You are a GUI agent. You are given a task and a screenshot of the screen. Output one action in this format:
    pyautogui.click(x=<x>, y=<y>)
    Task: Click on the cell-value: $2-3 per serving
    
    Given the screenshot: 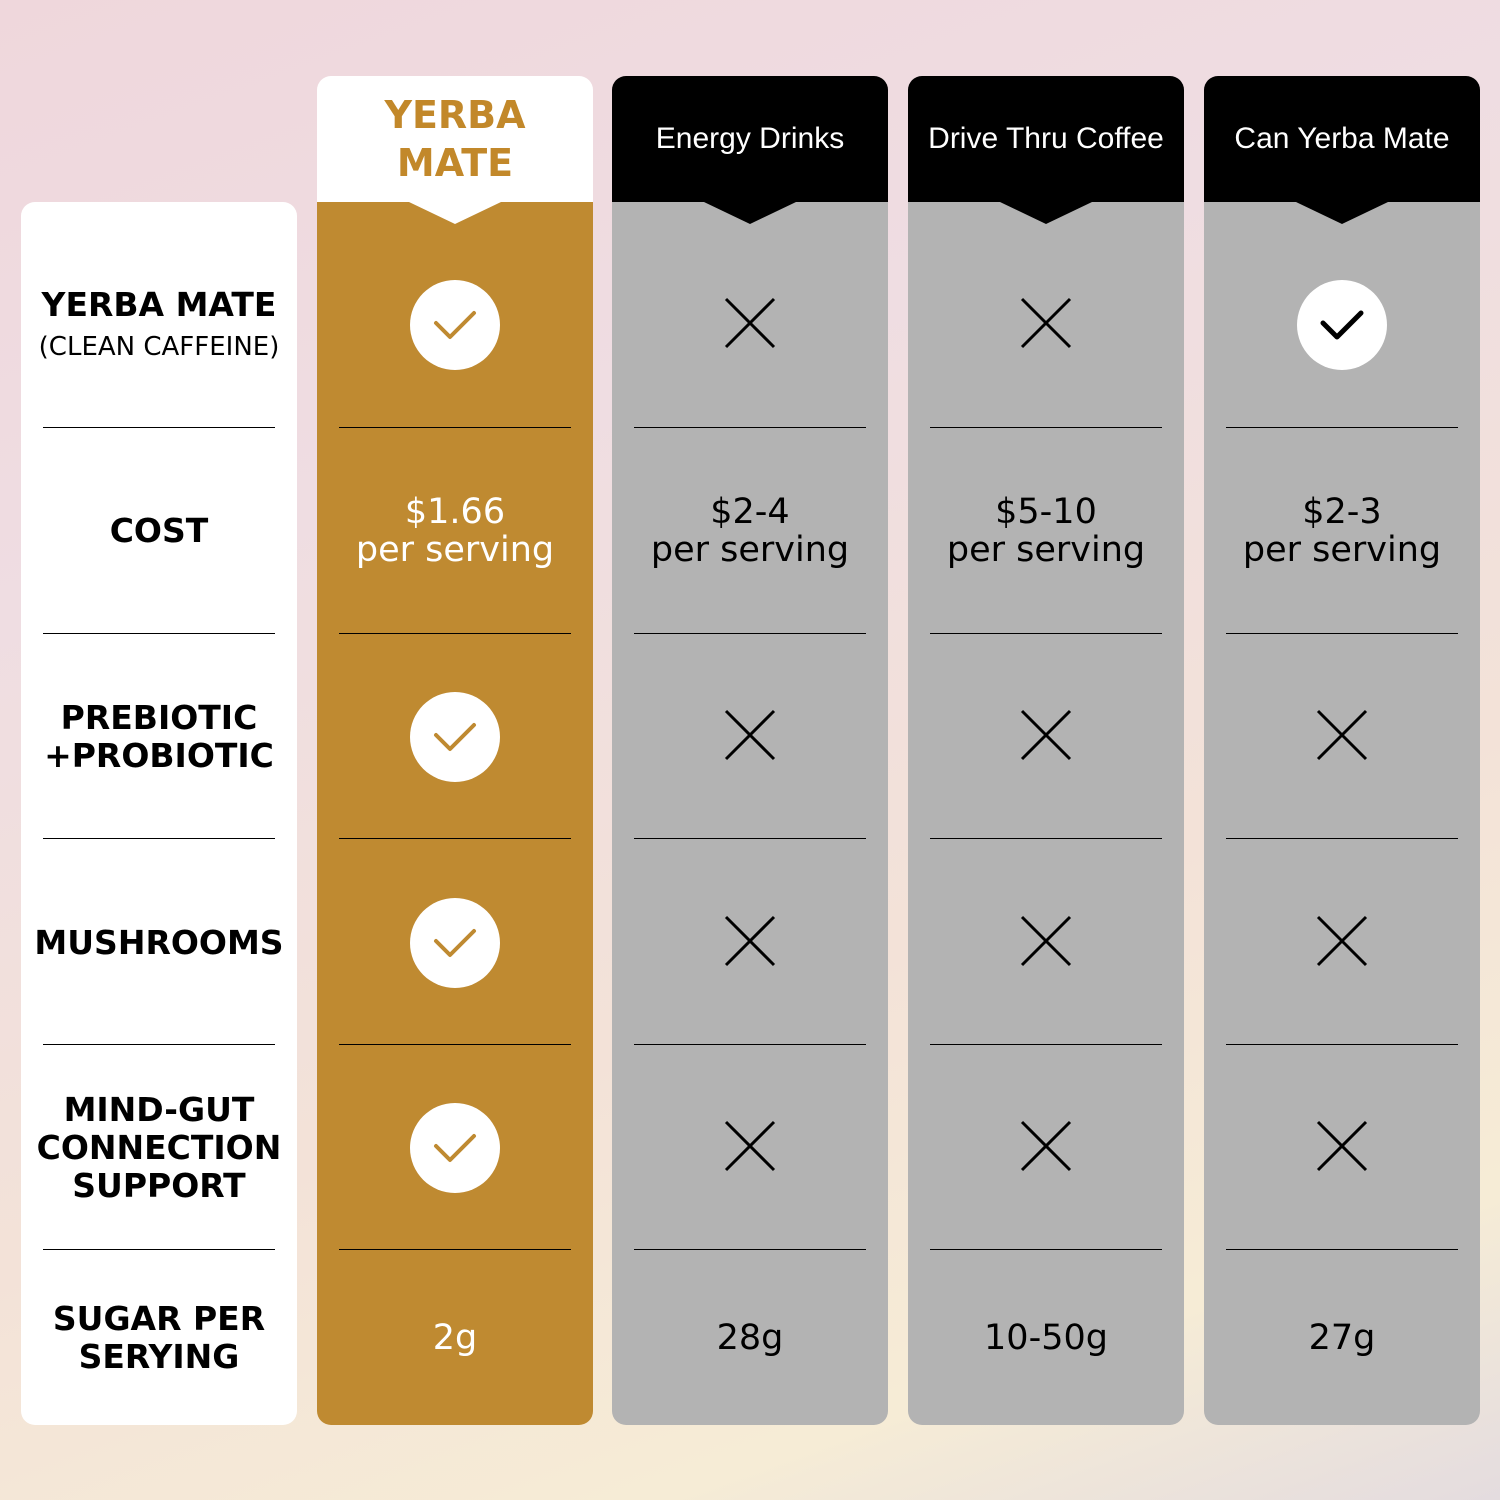 What is the action you would take?
    pyautogui.click(x=1342, y=530)
    